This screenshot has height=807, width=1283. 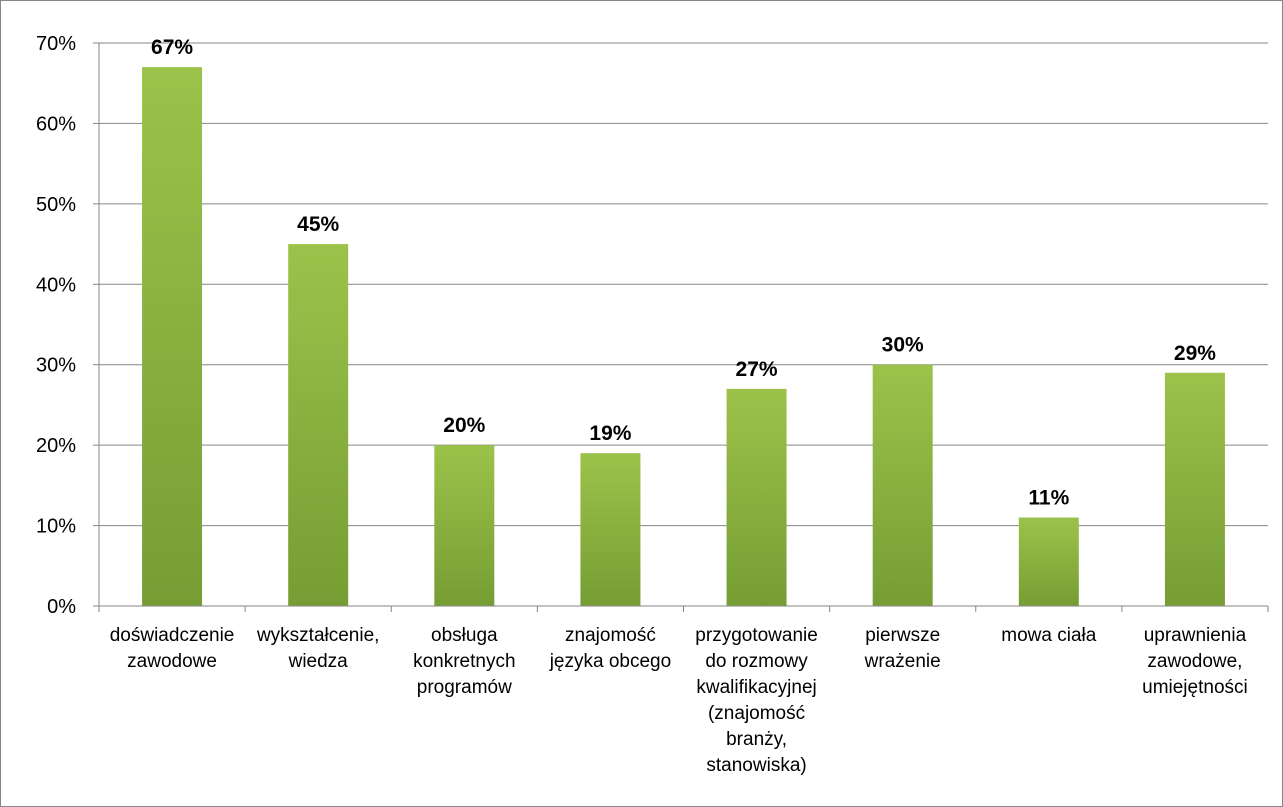 I want to click on data-label: 29%, so click(x=1195, y=353).